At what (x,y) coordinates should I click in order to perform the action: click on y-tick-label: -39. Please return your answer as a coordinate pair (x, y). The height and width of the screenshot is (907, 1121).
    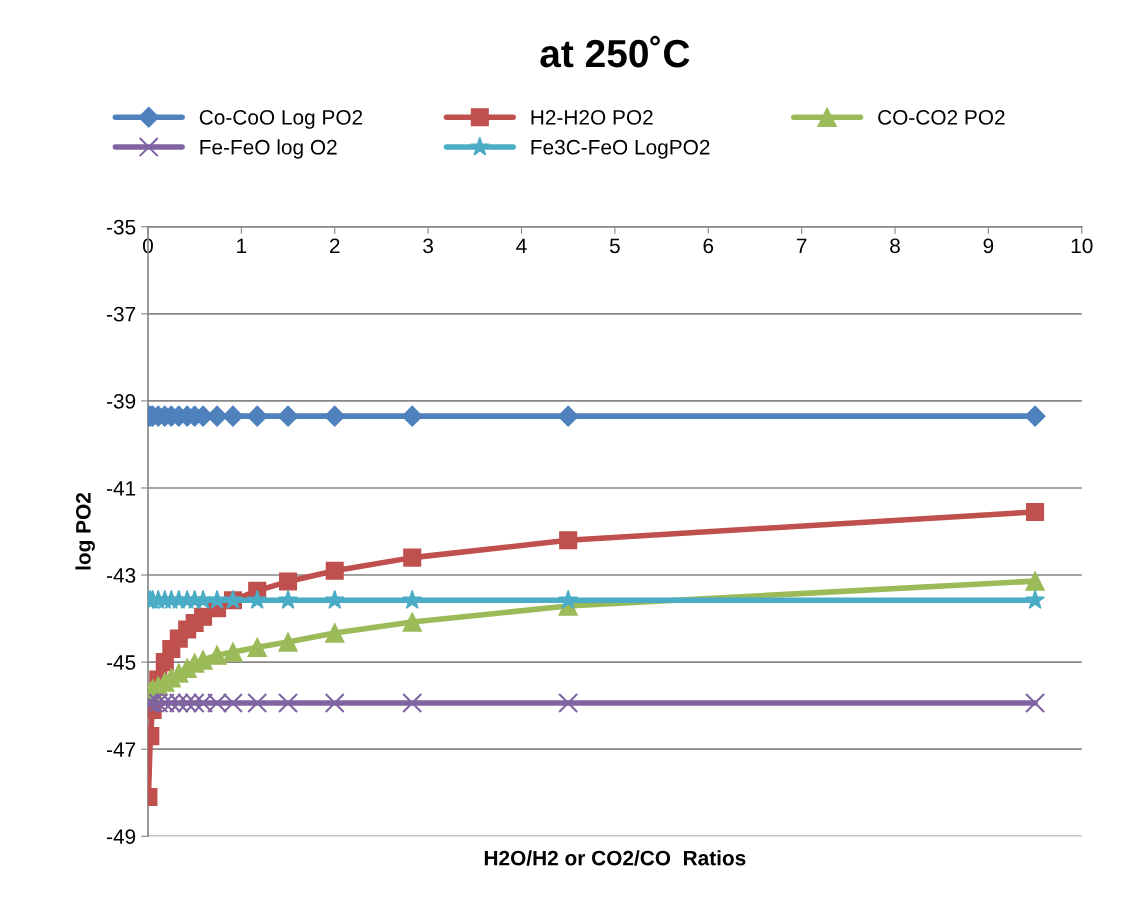
    Looking at the image, I should click on (121, 401).